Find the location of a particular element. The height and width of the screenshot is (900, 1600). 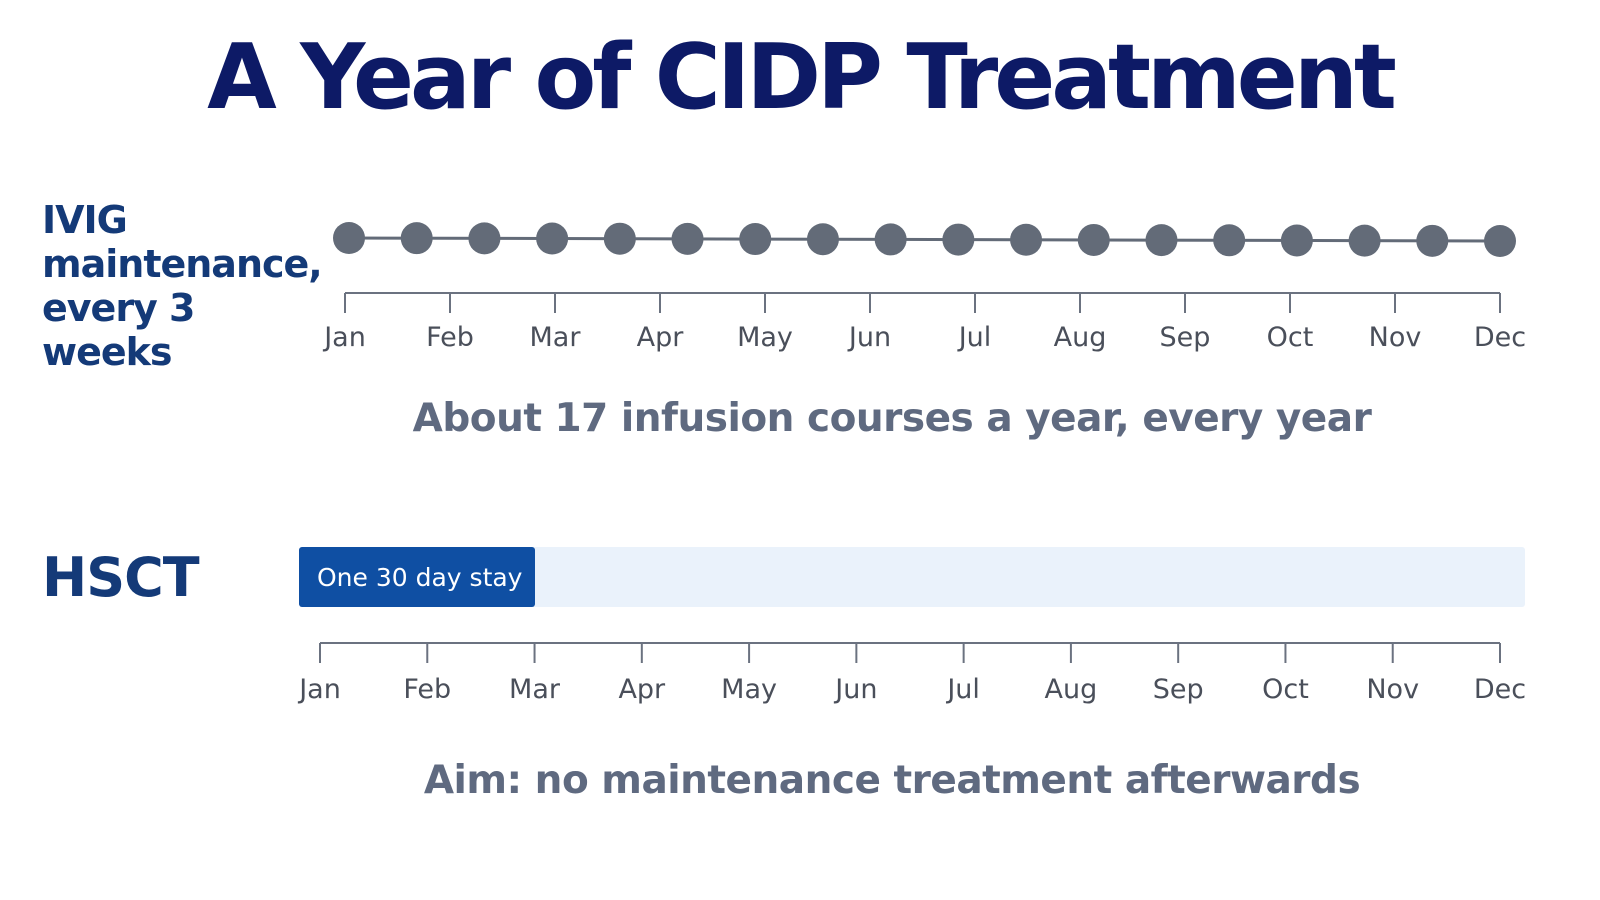

ivig-tick-label-may: May is located at coordinates (765, 337).